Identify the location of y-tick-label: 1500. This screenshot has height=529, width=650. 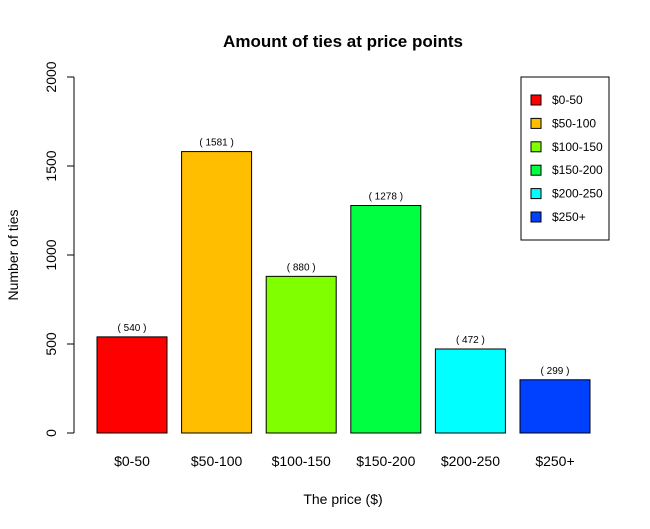
(51, 165).